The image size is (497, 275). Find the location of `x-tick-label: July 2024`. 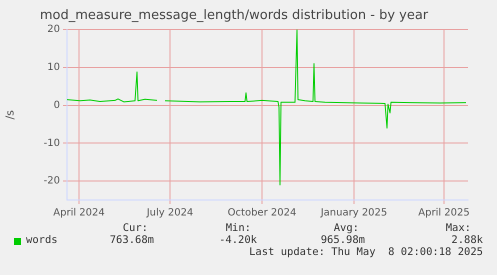

x-tick-label: July 2024 is located at coordinates (170, 213).